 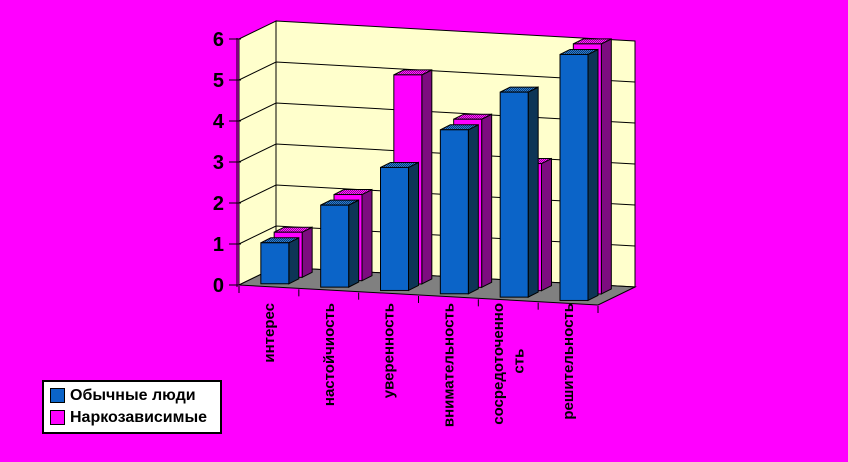 I want to click on legend-label: Обычные люди, so click(x=133, y=395).